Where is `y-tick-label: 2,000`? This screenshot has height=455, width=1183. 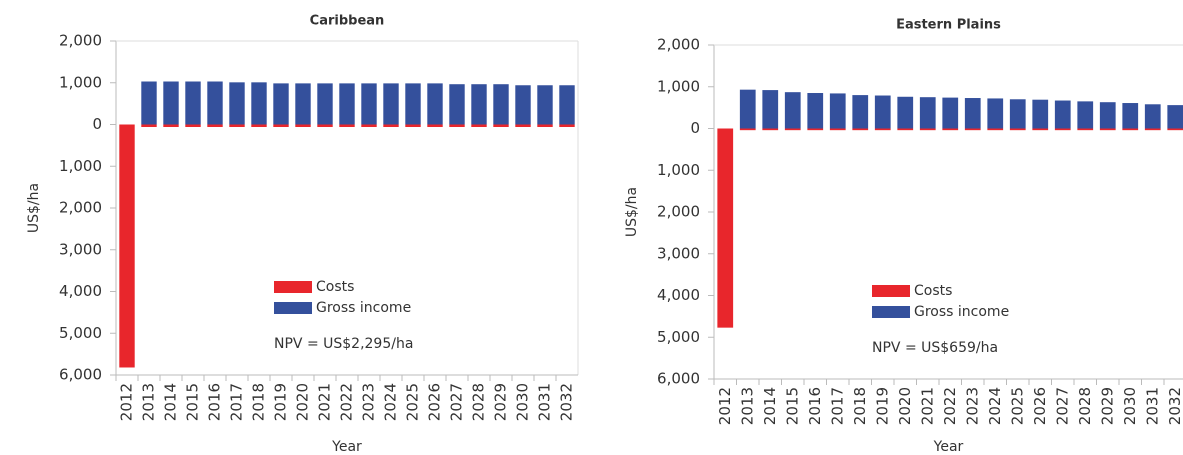 y-tick-label: 2,000 is located at coordinates (678, 45).